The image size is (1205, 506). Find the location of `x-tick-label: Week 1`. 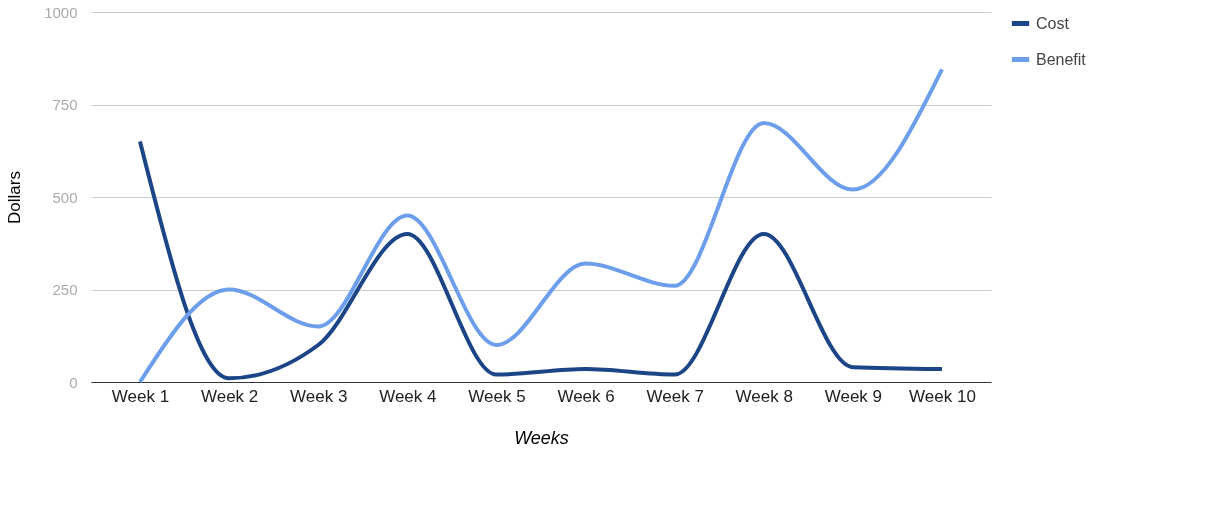

x-tick-label: Week 1 is located at coordinates (140, 396).